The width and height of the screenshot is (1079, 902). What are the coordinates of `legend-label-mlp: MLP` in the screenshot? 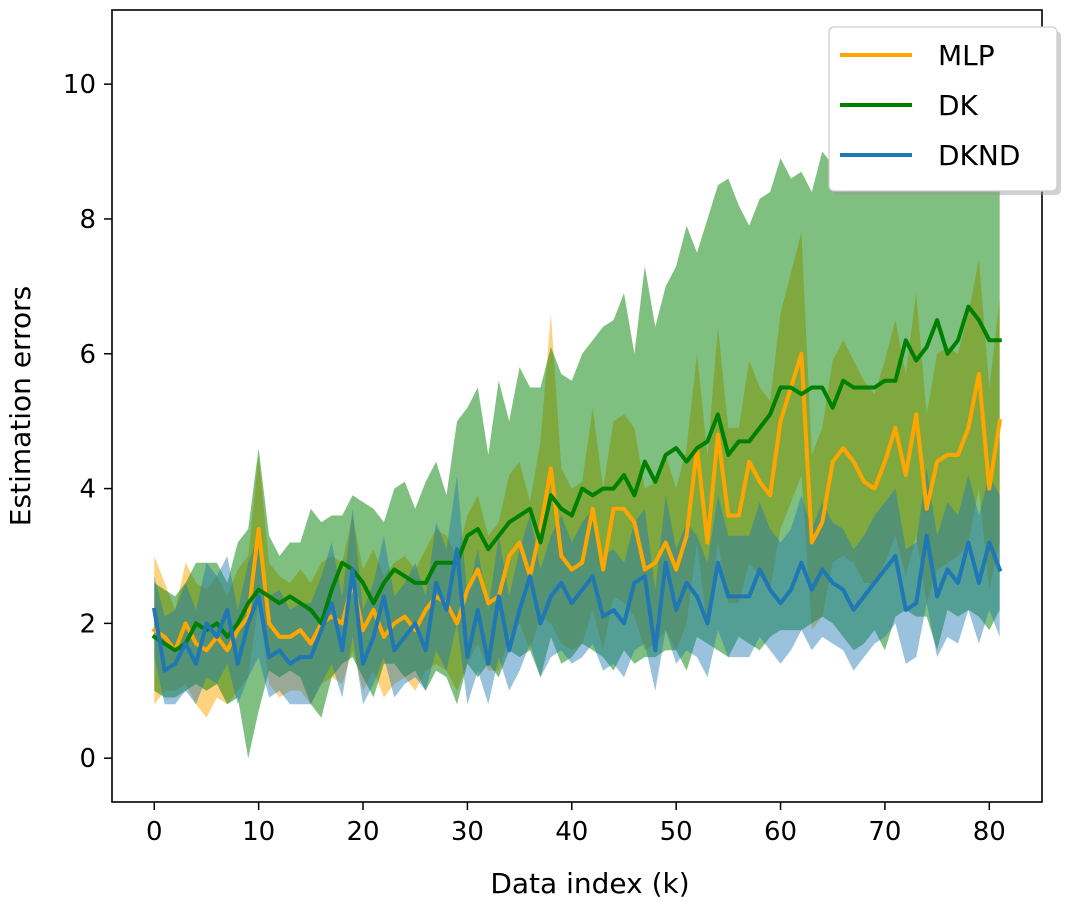 It's located at (966, 55).